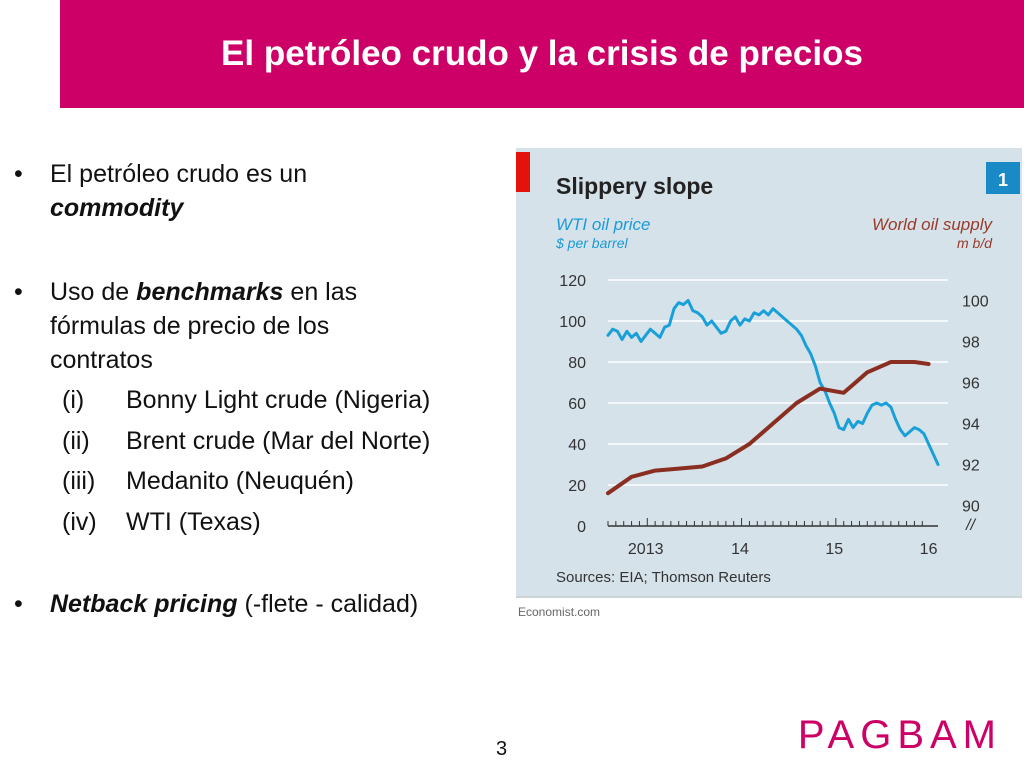  Describe the element at coordinates (502, 749) in the screenshot. I see `page-number: 3` at that location.